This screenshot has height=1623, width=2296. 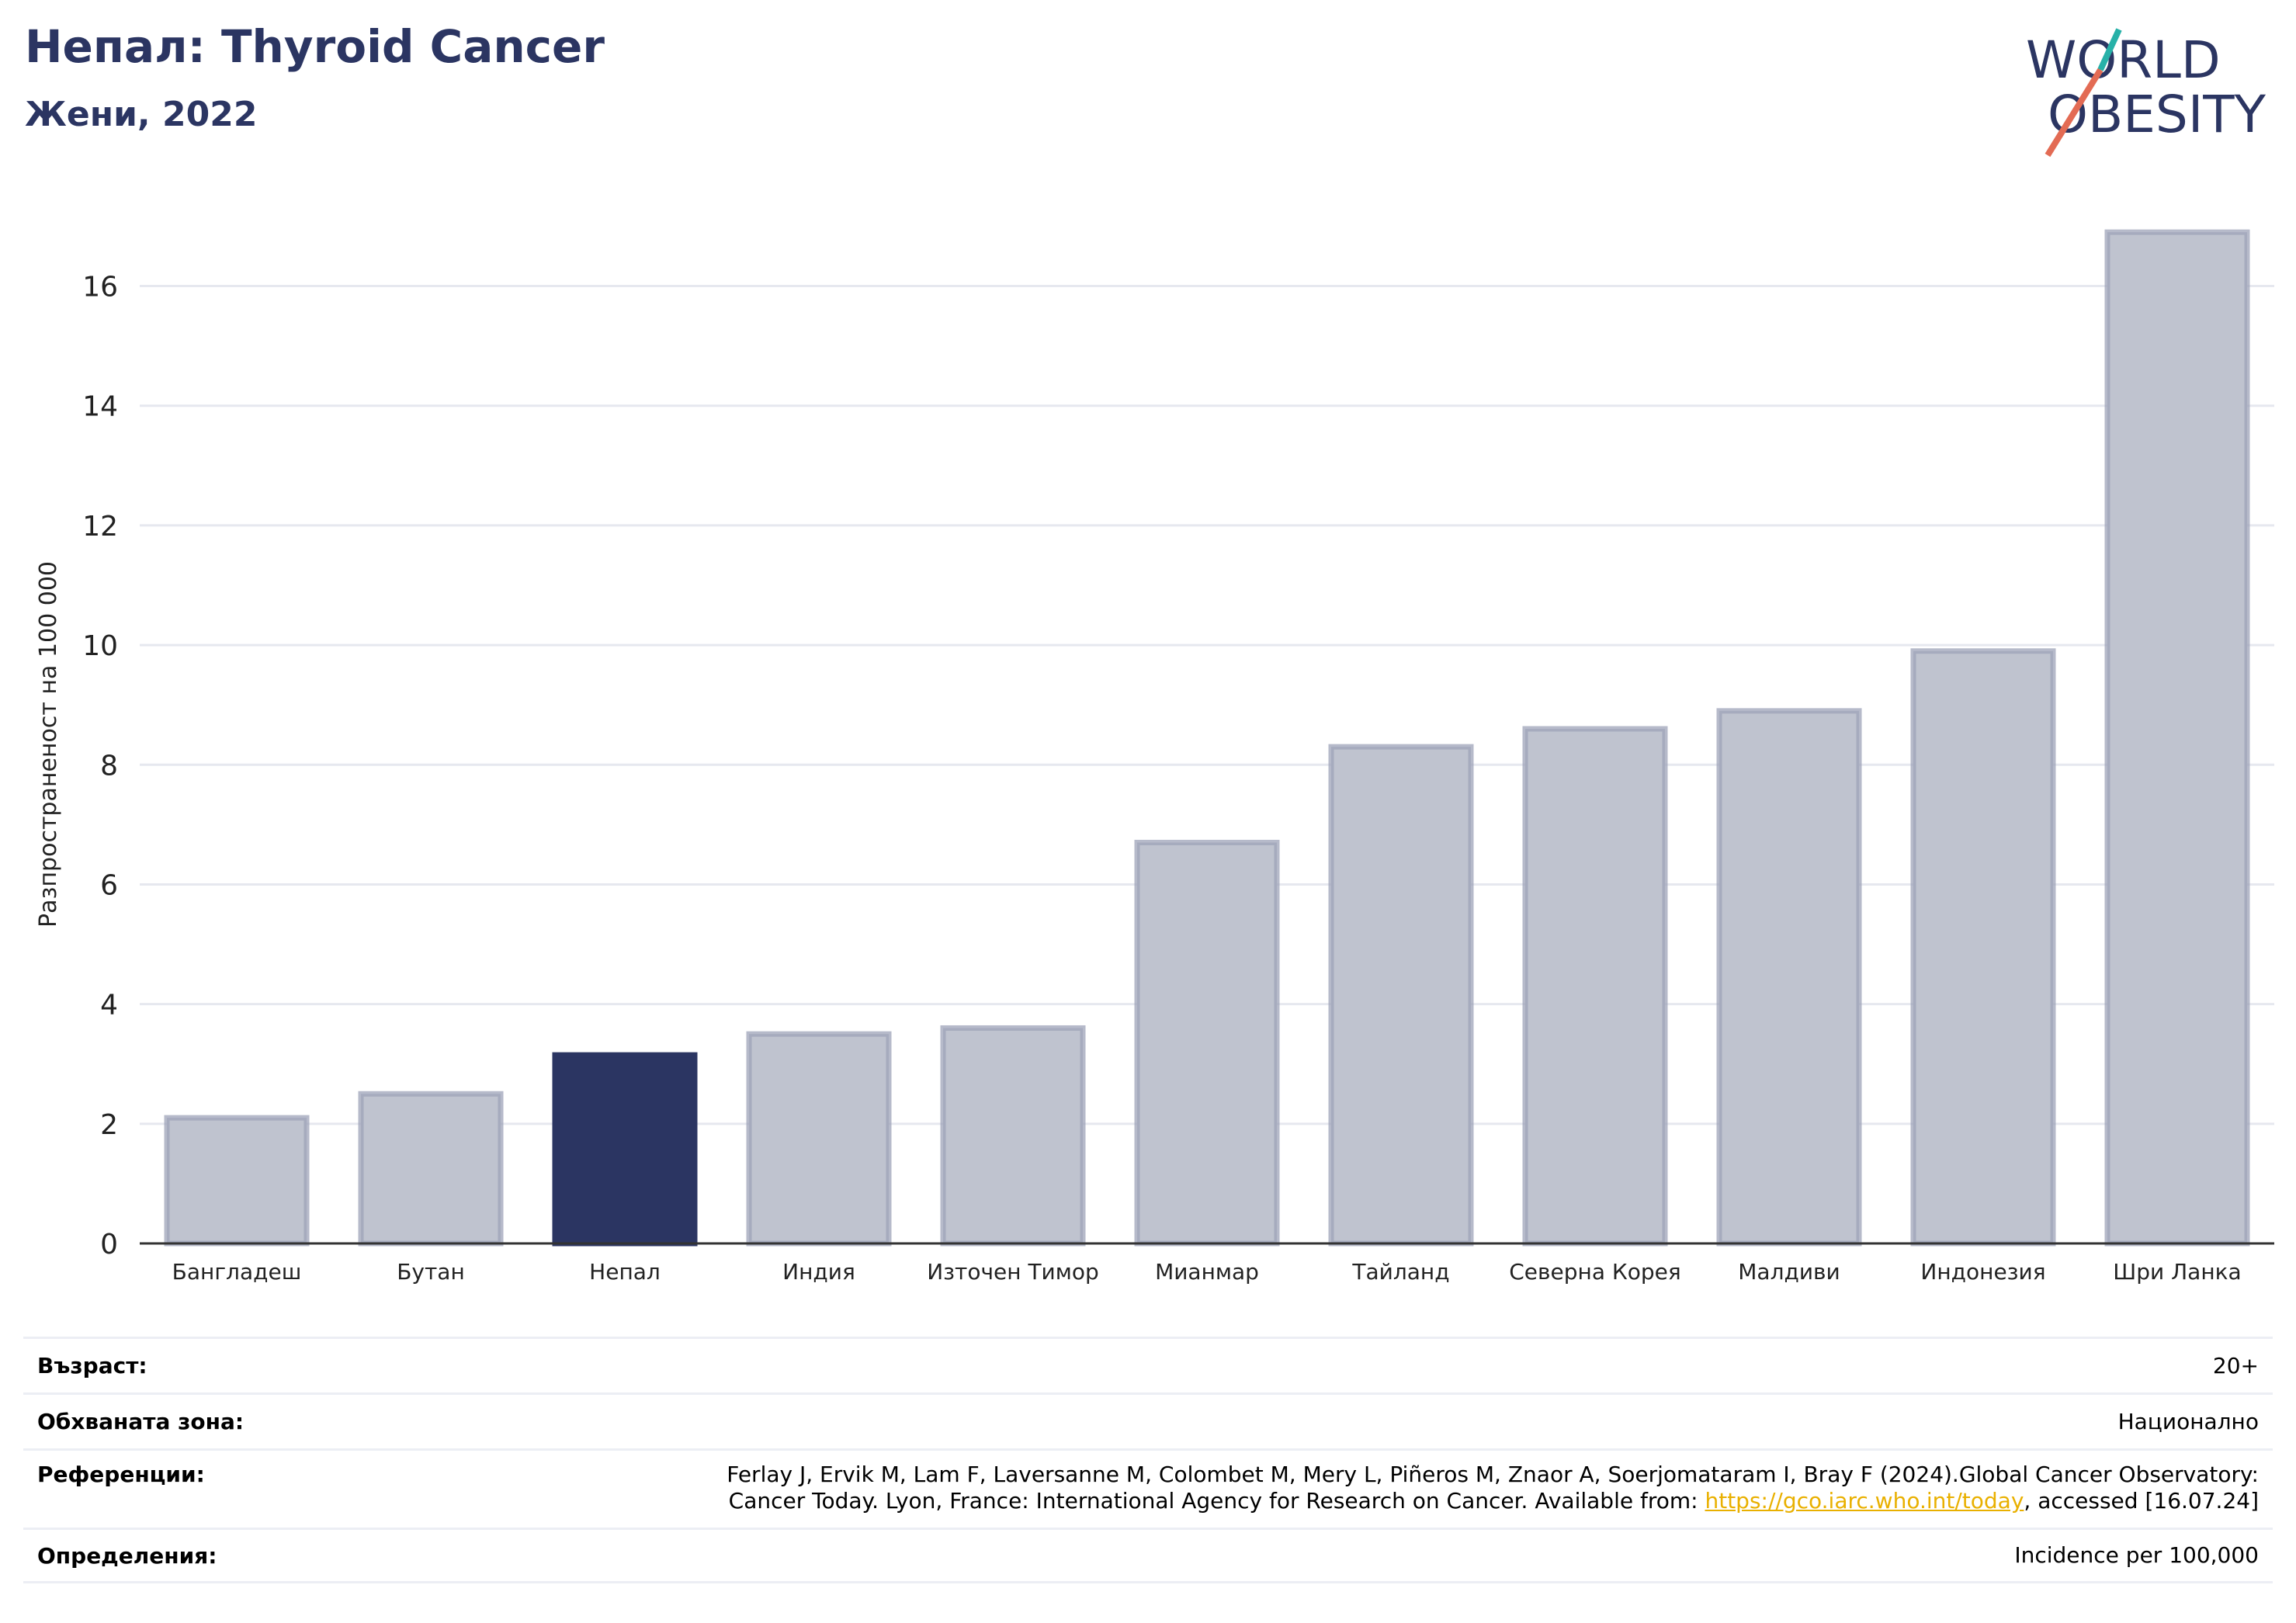 What do you see at coordinates (2235, 1365) in the screenshot?
I see `age-value: 20+` at bounding box center [2235, 1365].